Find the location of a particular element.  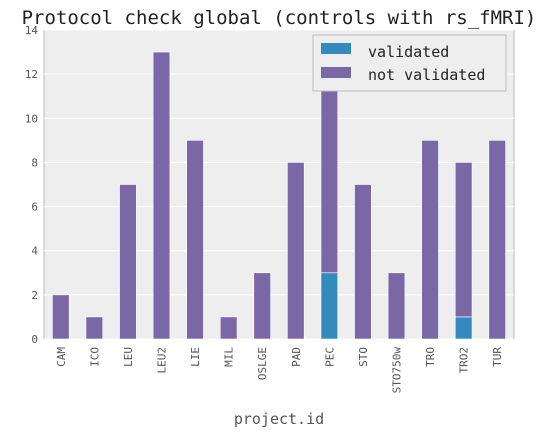

x-tick-label: LEU2 is located at coordinates (162, 360).